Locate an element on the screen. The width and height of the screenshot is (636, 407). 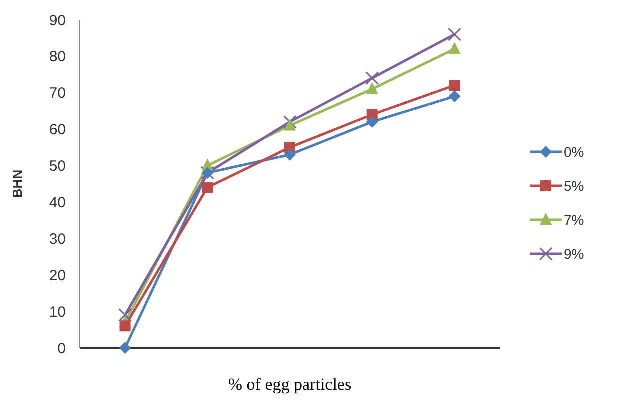
legend-label: 9% is located at coordinates (574, 254).